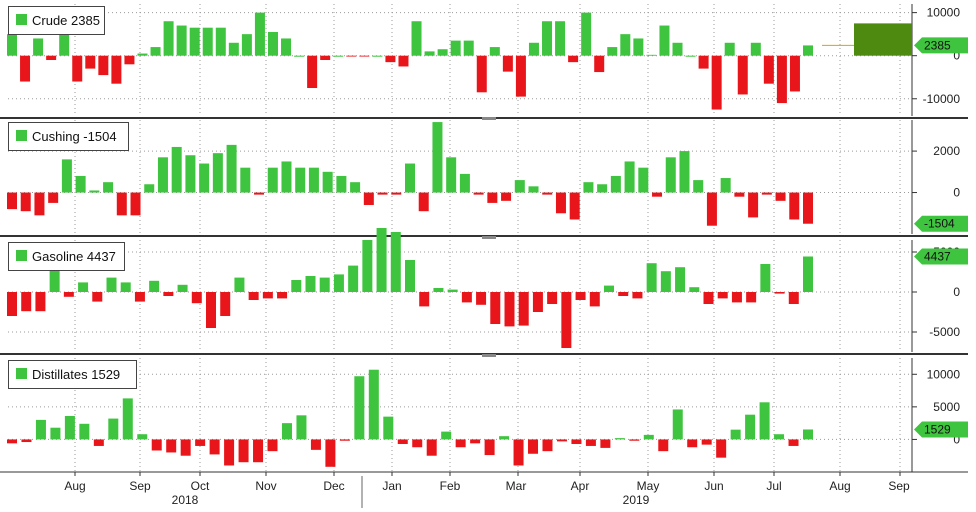  Describe the element at coordinates (939, 224) in the screenshot. I see `last-value-label: -1504` at that location.